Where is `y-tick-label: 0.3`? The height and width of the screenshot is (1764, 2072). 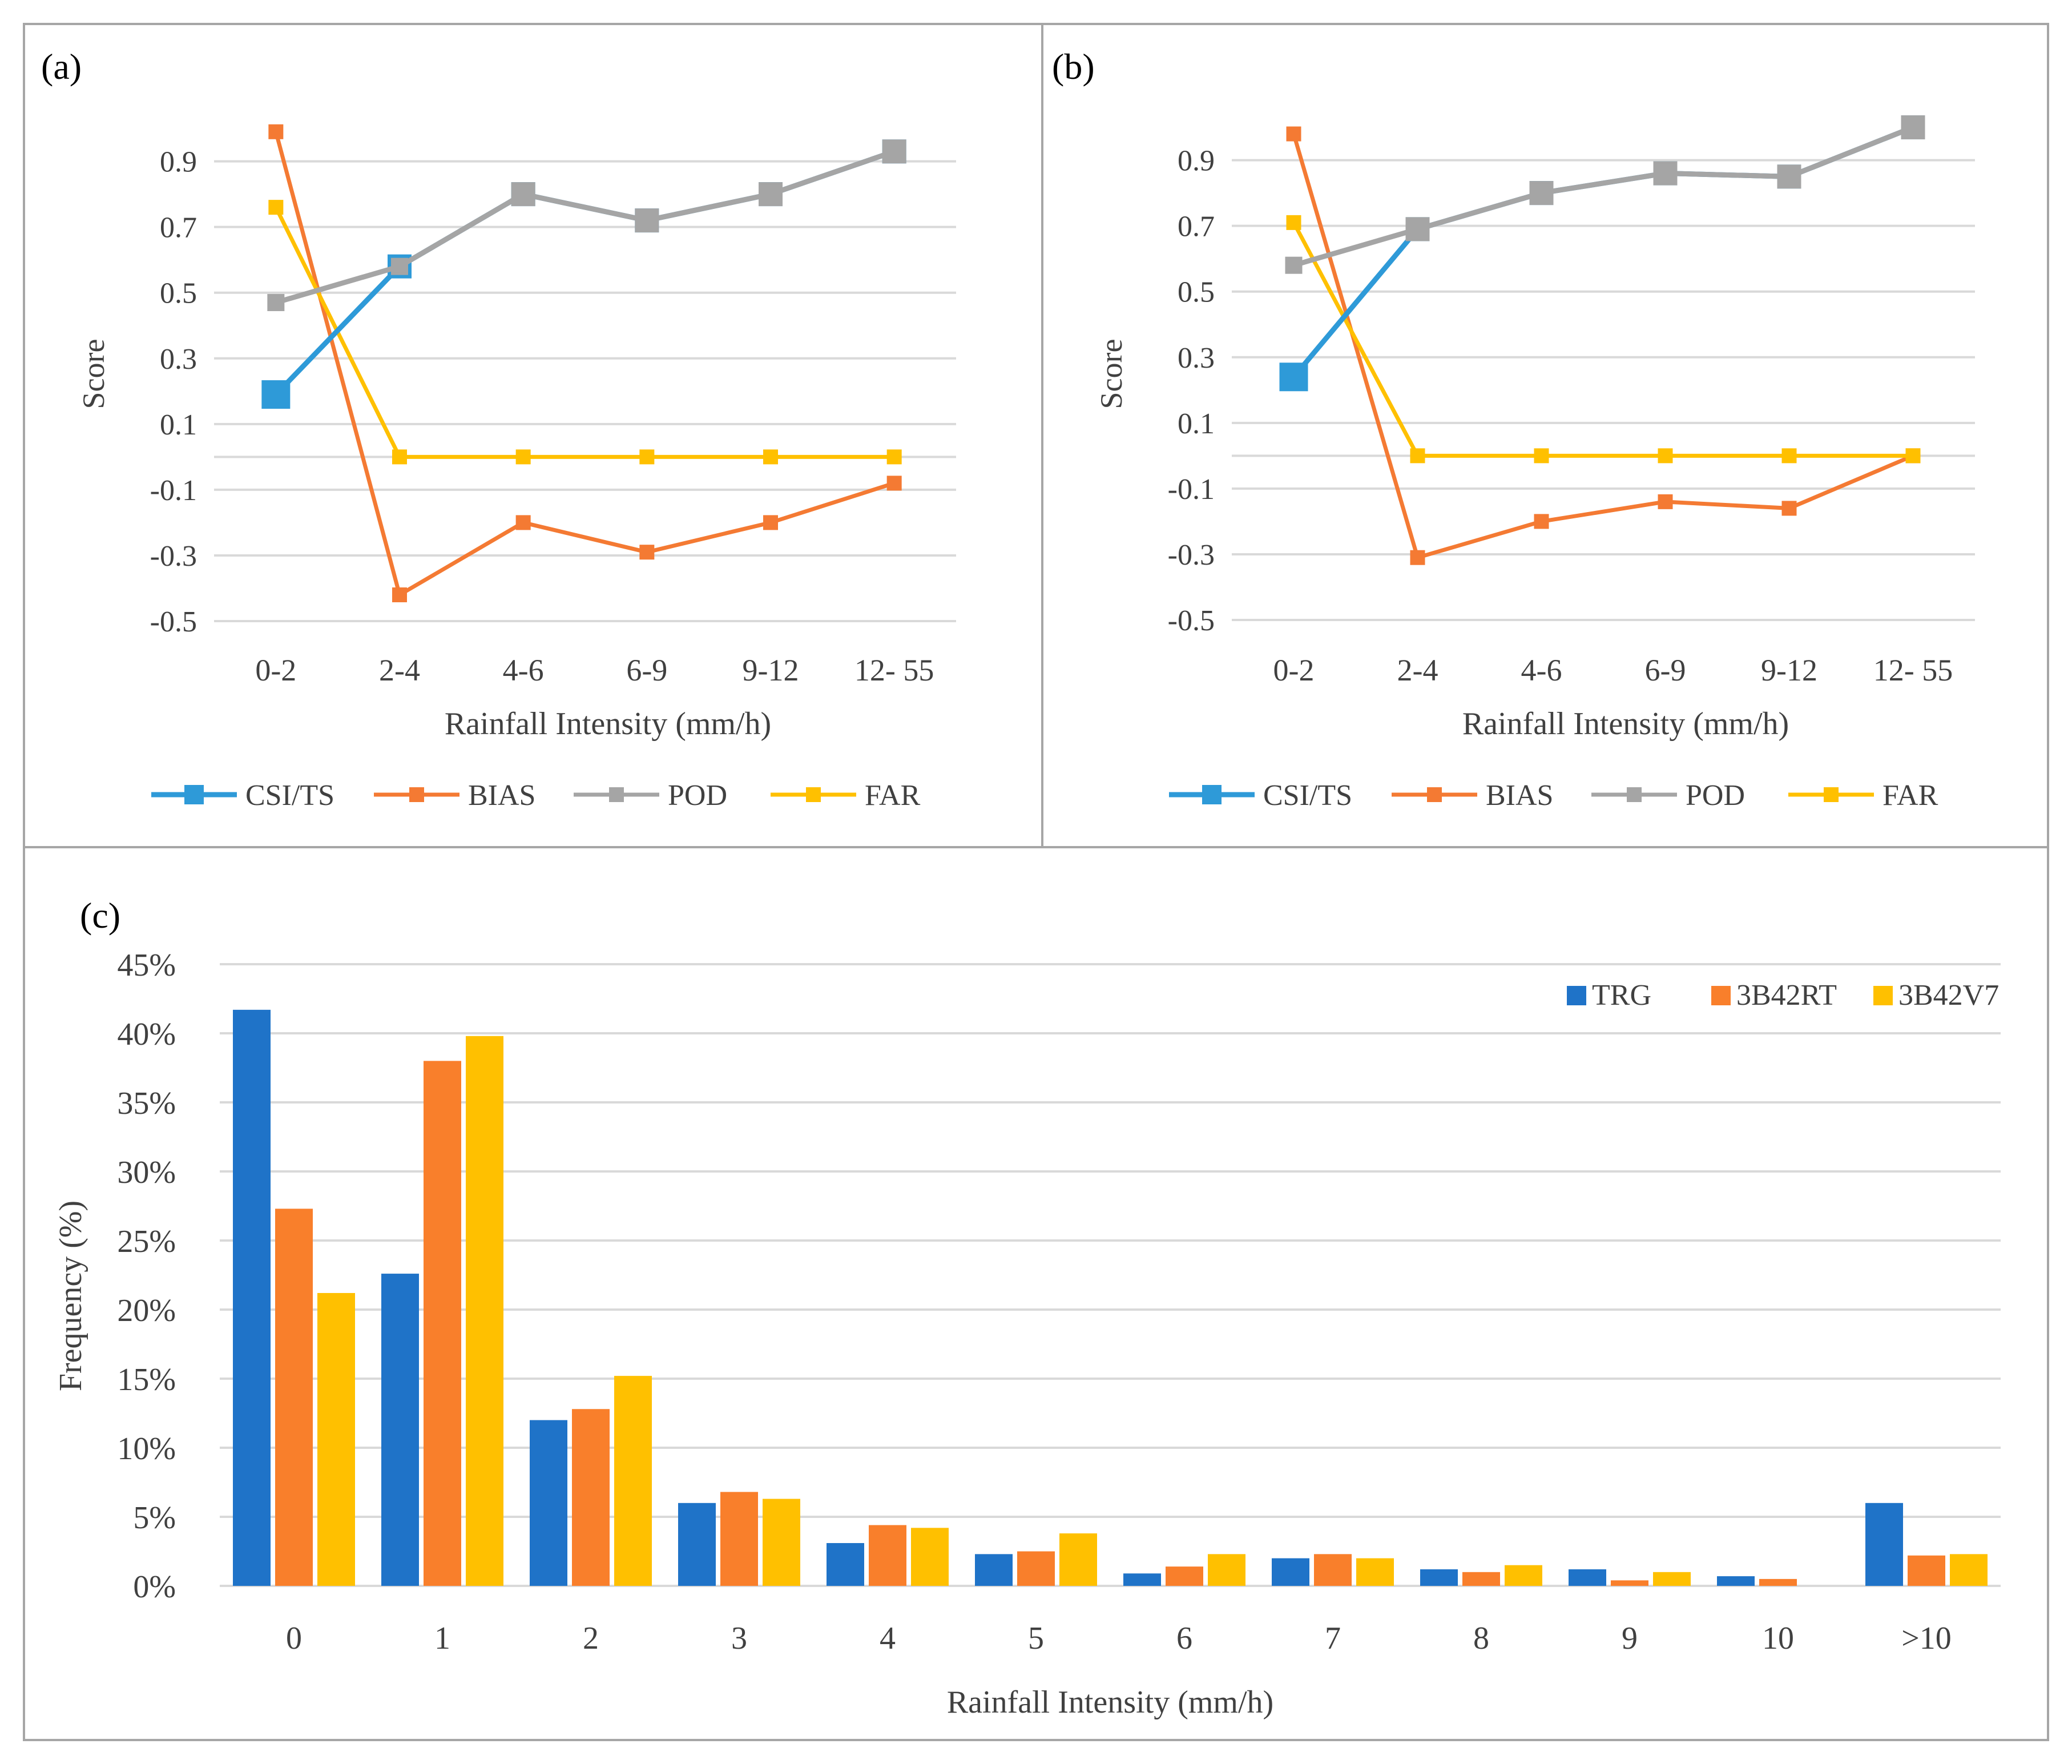 y-tick-label: 0.3 is located at coordinates (1196, 358).